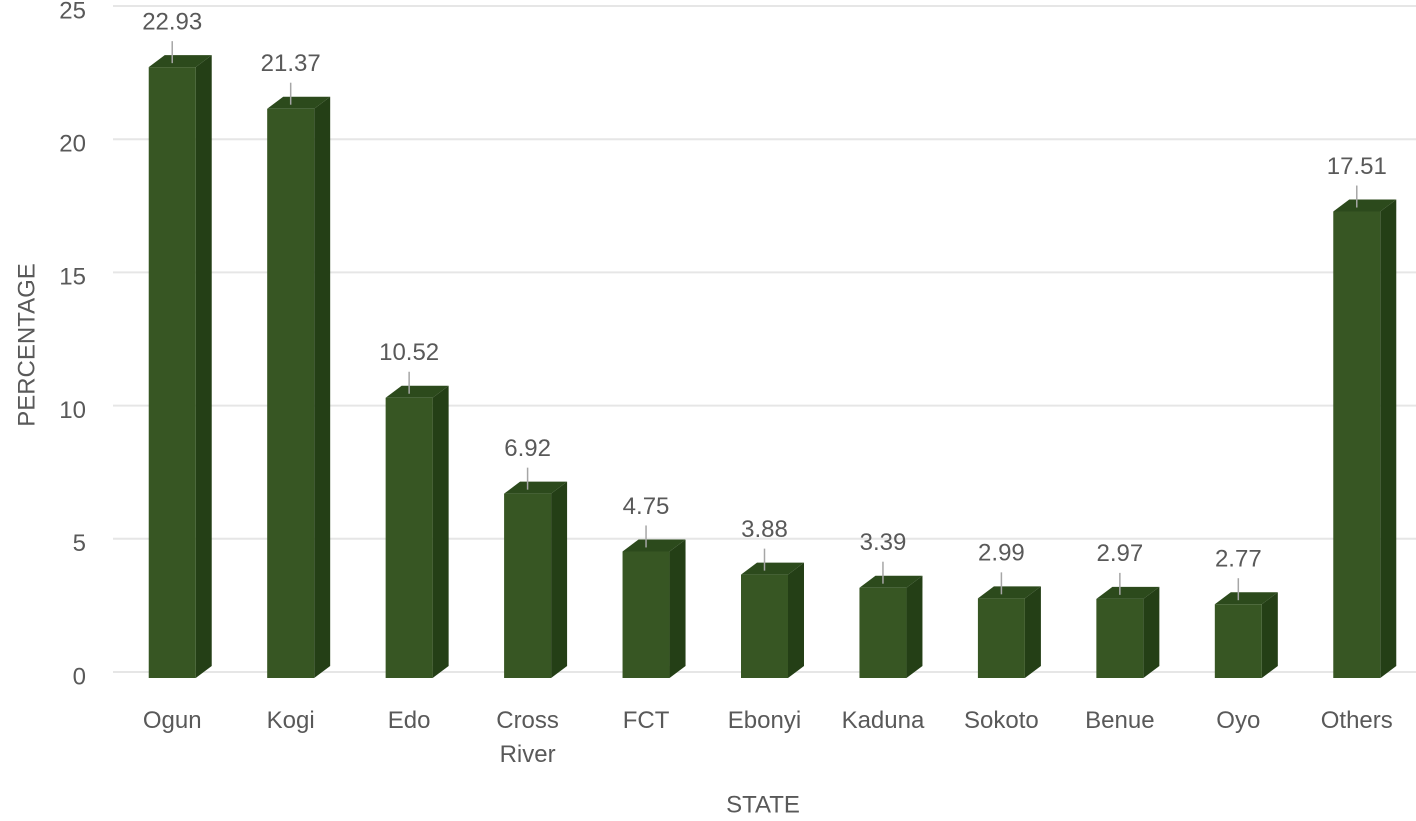 This screenshot has height=821, width=1416. What do you see at coordinates (1357, 166) in the screenshot?
I see `value-label: 17.51` at bounding box center [1357, 166].